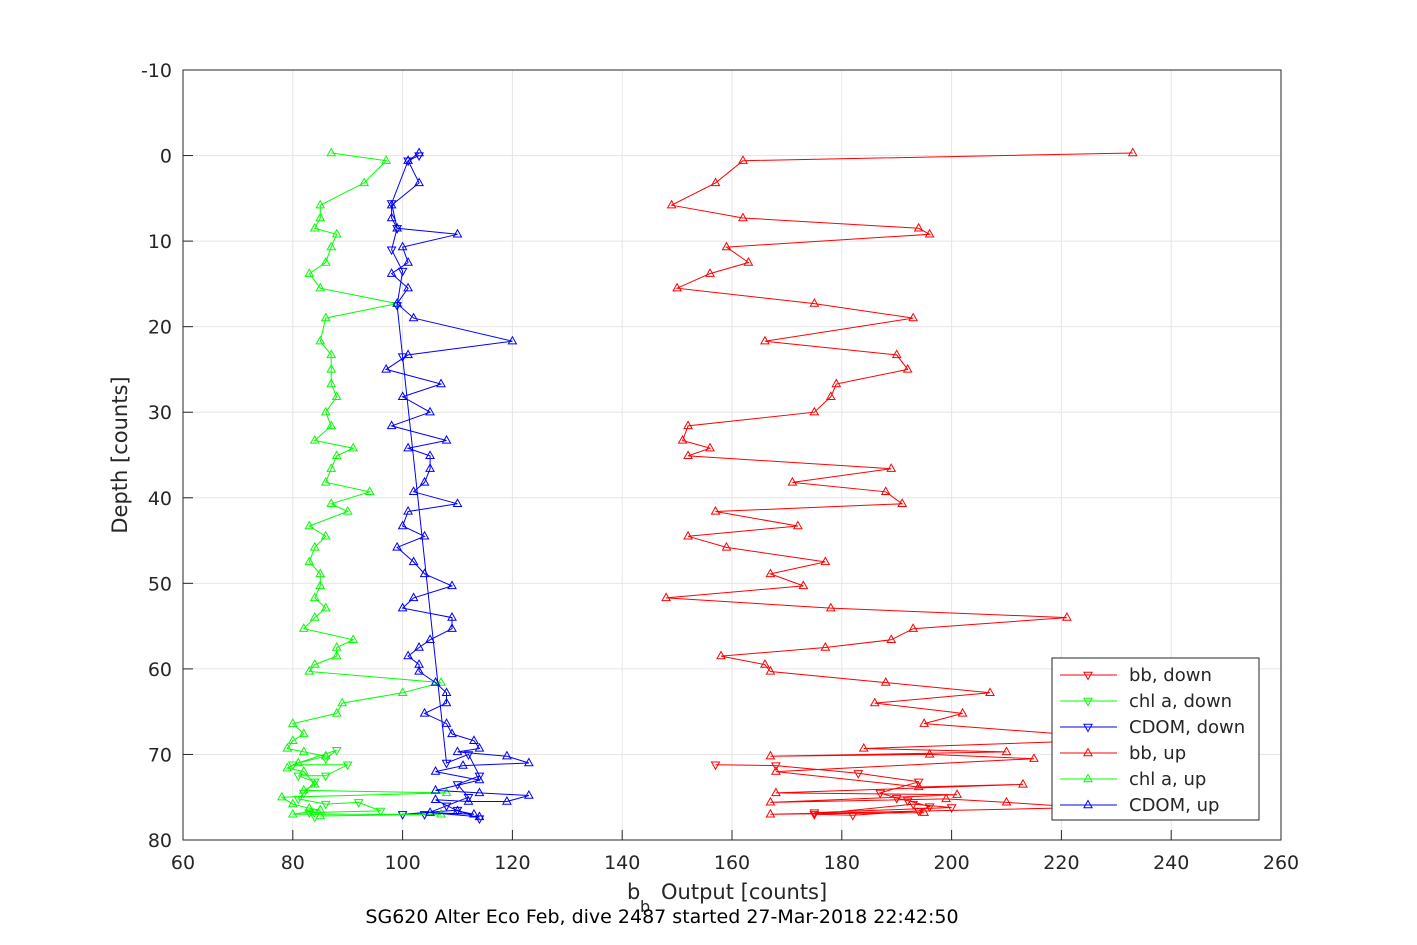 The height and width of the screenshot is (945, 1417). Describe the element at coordinates (1187, 727) in the screenshot. I see `legend-entry-label: CDOM, down` at that location.